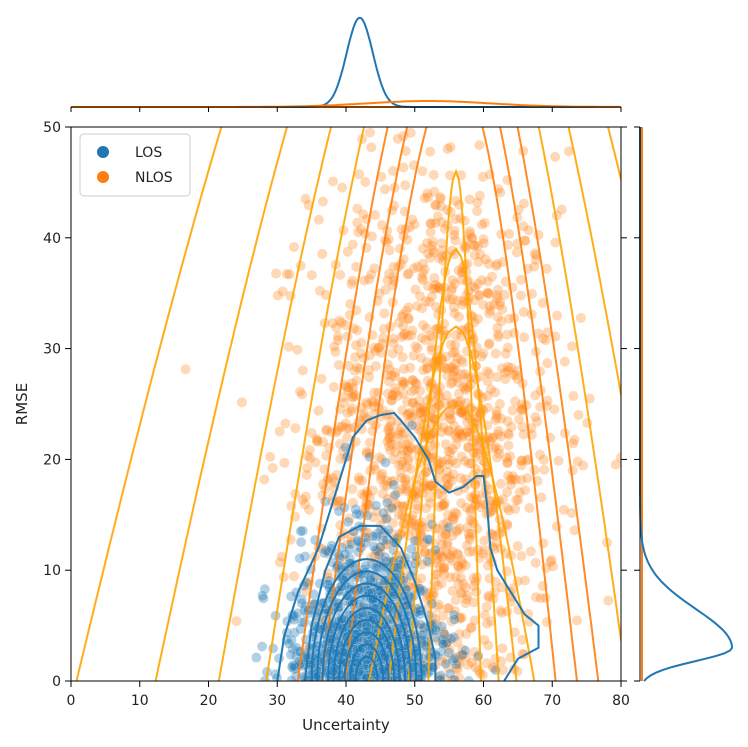 This screenshot has width=748, height=747. Describe the element at coordinates (346, 62) in the screenshot. I see `top-marginal` at that location.